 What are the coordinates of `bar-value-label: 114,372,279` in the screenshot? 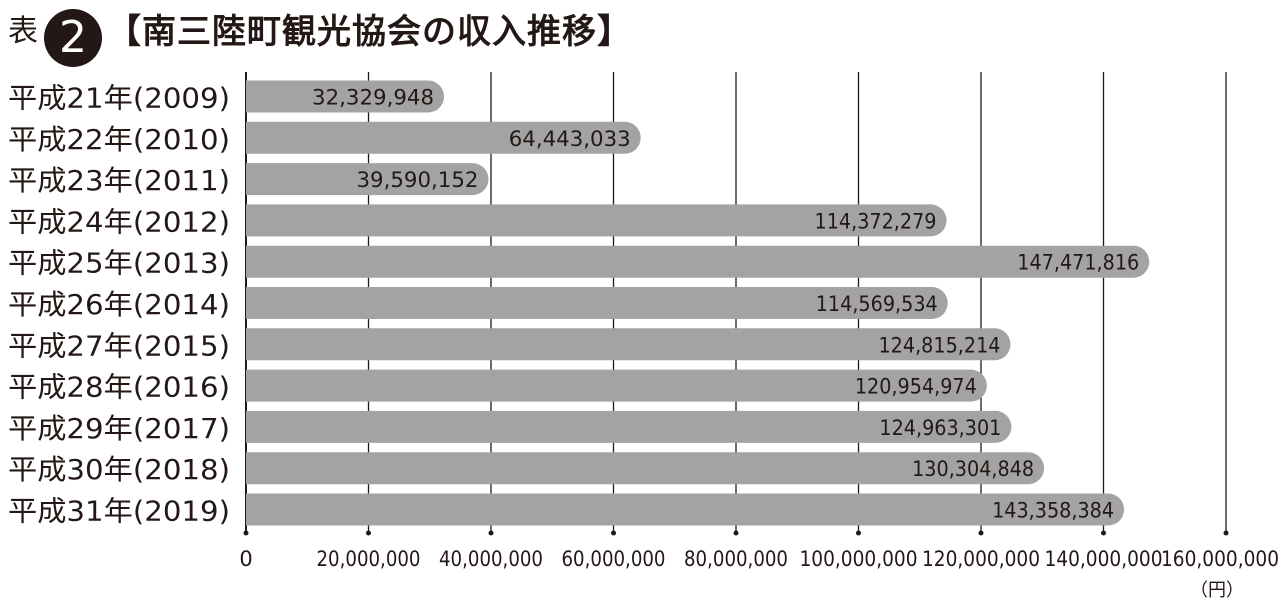 It's located at (876, 221).